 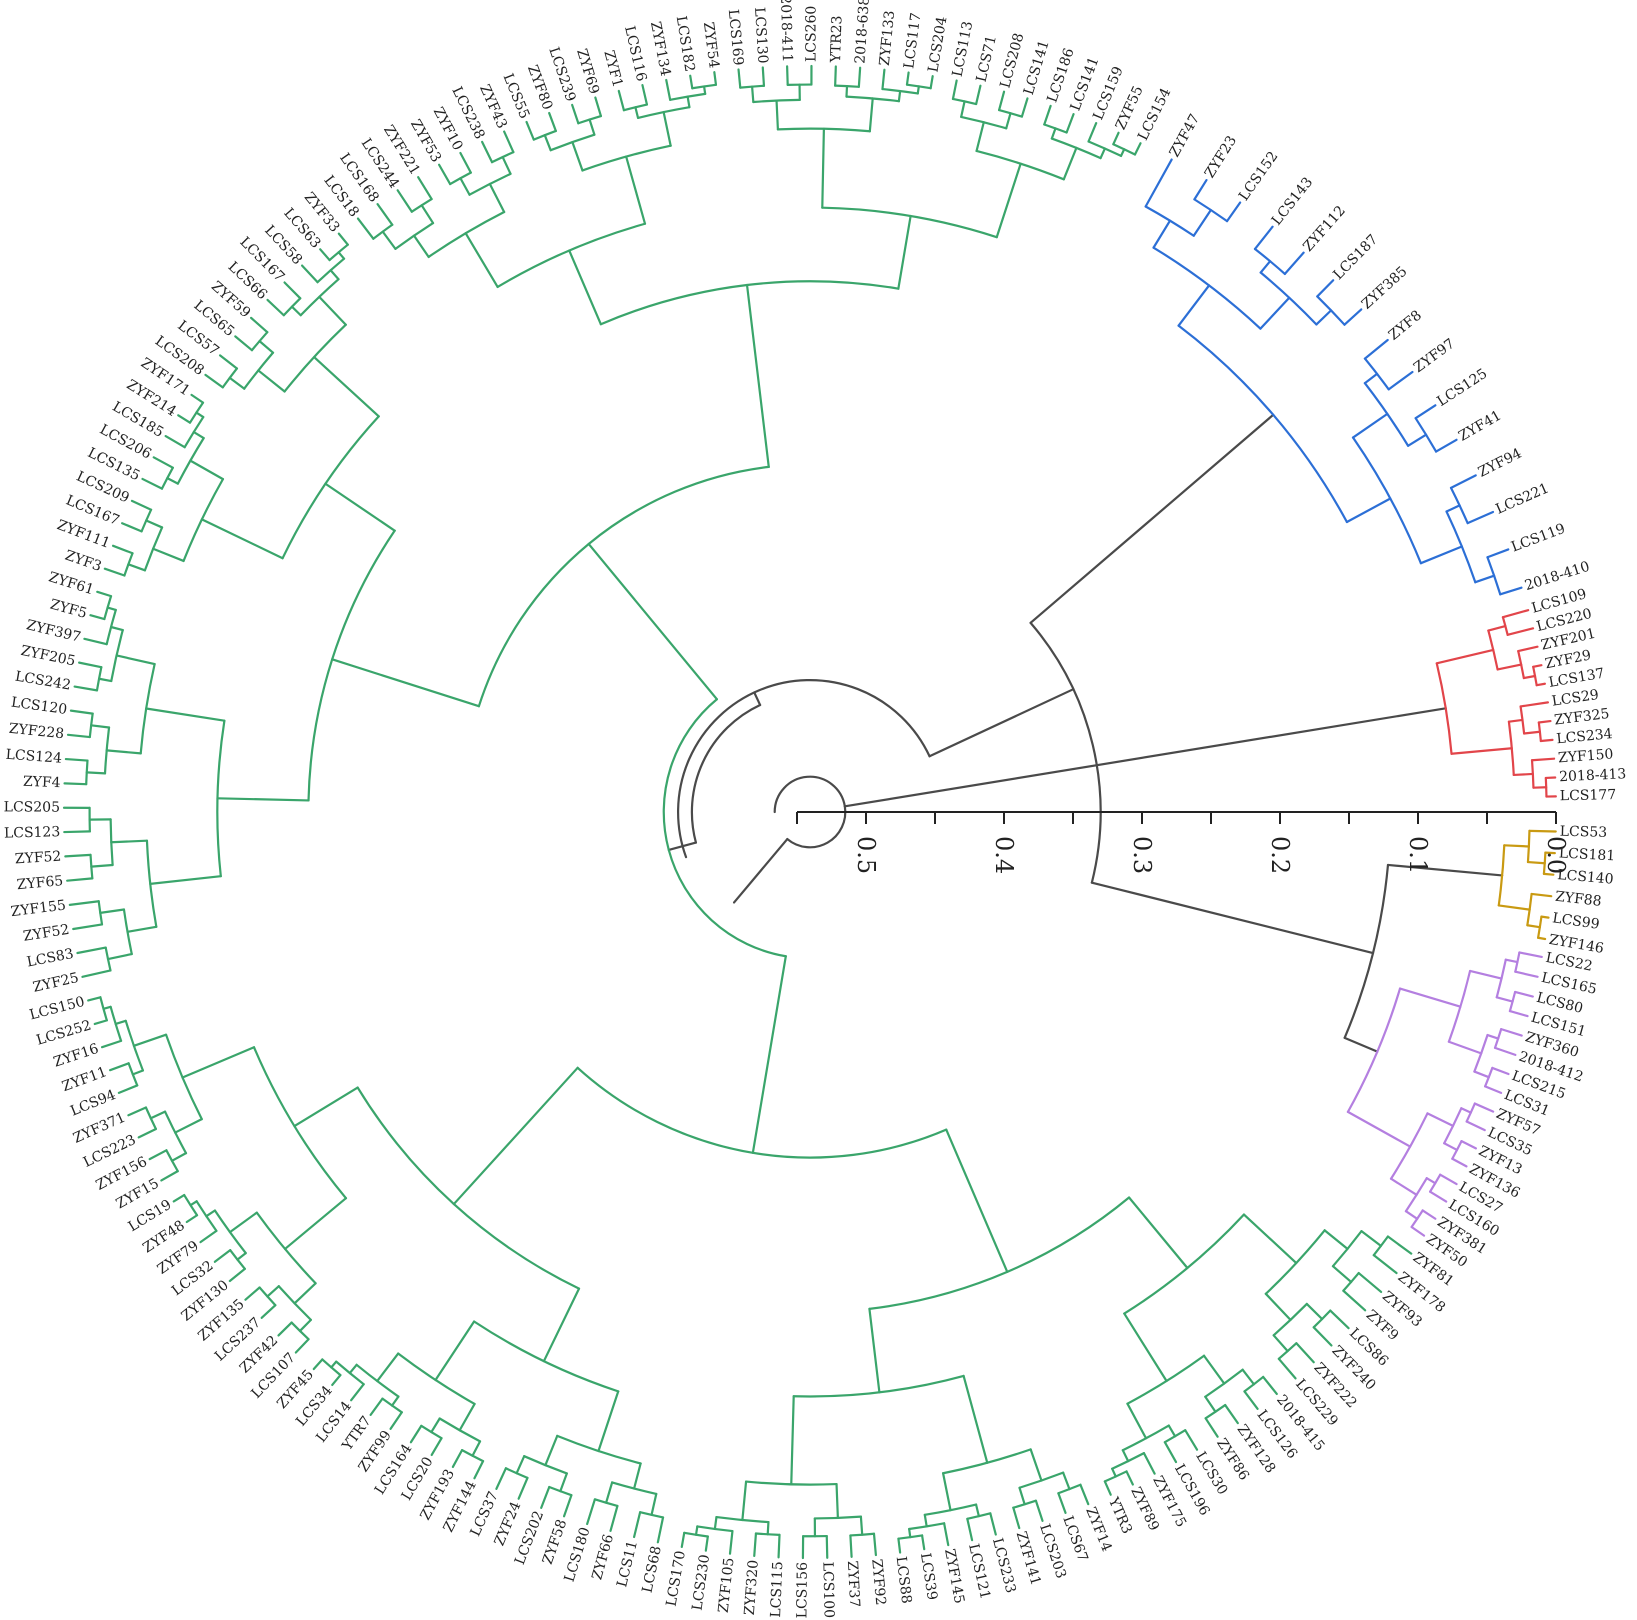 I want to click on leaf-label: ZYF47, so click(x=1185, y=135).